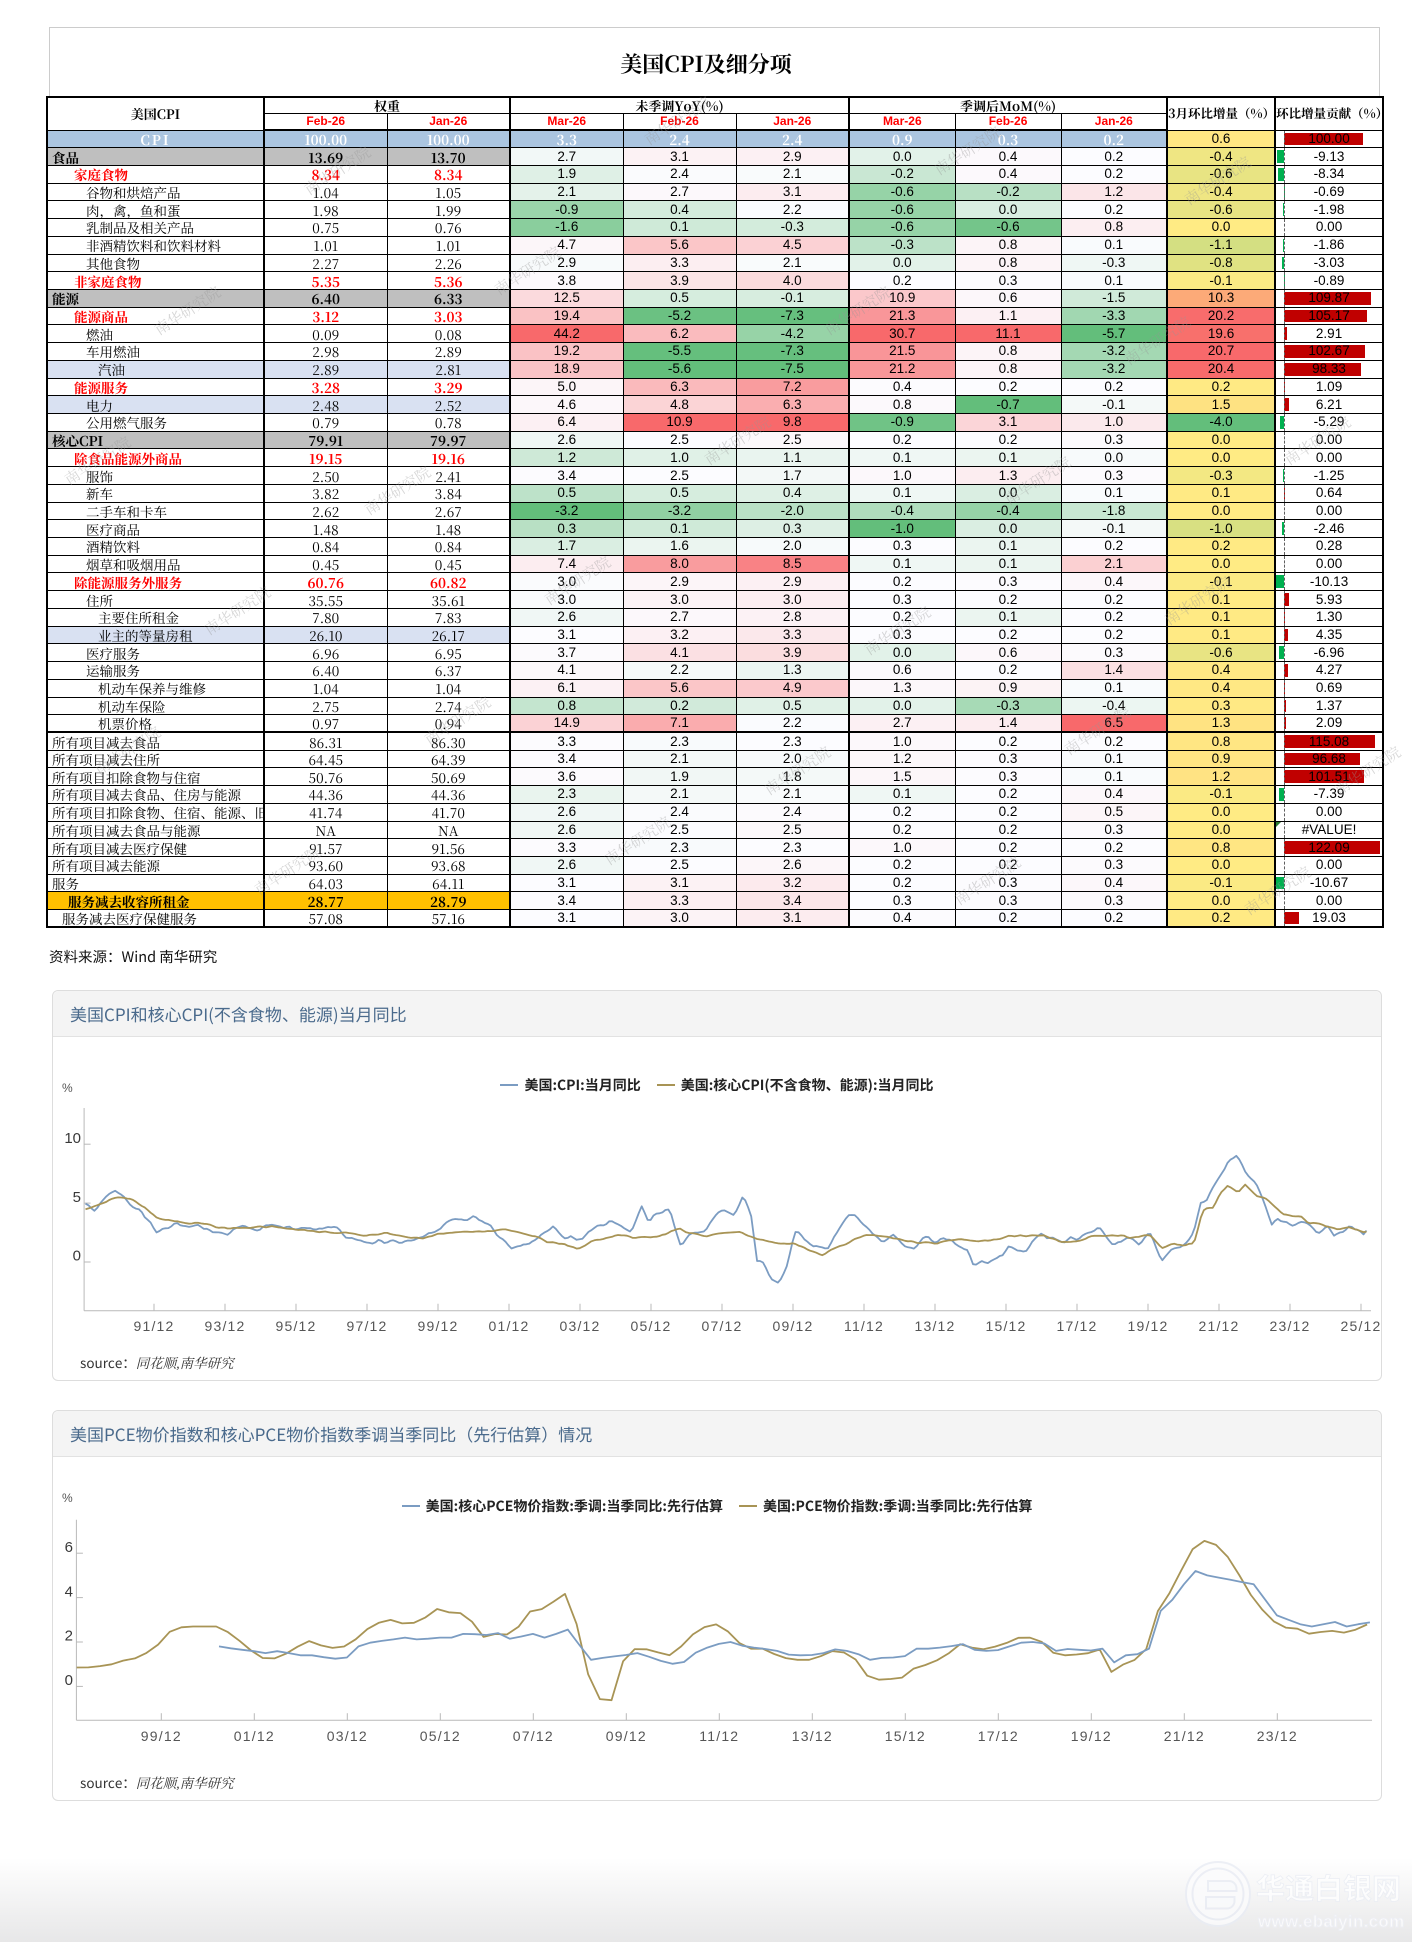 The height and width of the screenshot is (1945, 1412). I want to click on svg-text: www.ebaiyin.com, so click(1331, 1921).